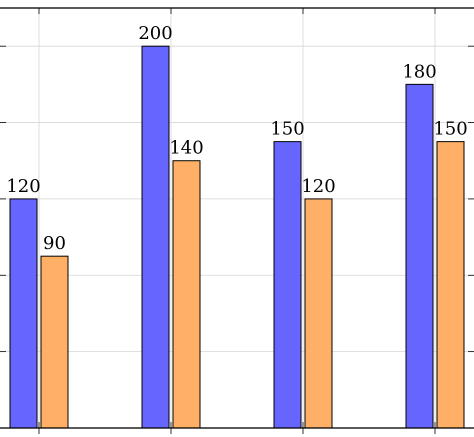  What do you see at coordinates (287, 129) in the screenshot?
I see `value-label-series1-group3: 150` at bounding box center [287, 129].